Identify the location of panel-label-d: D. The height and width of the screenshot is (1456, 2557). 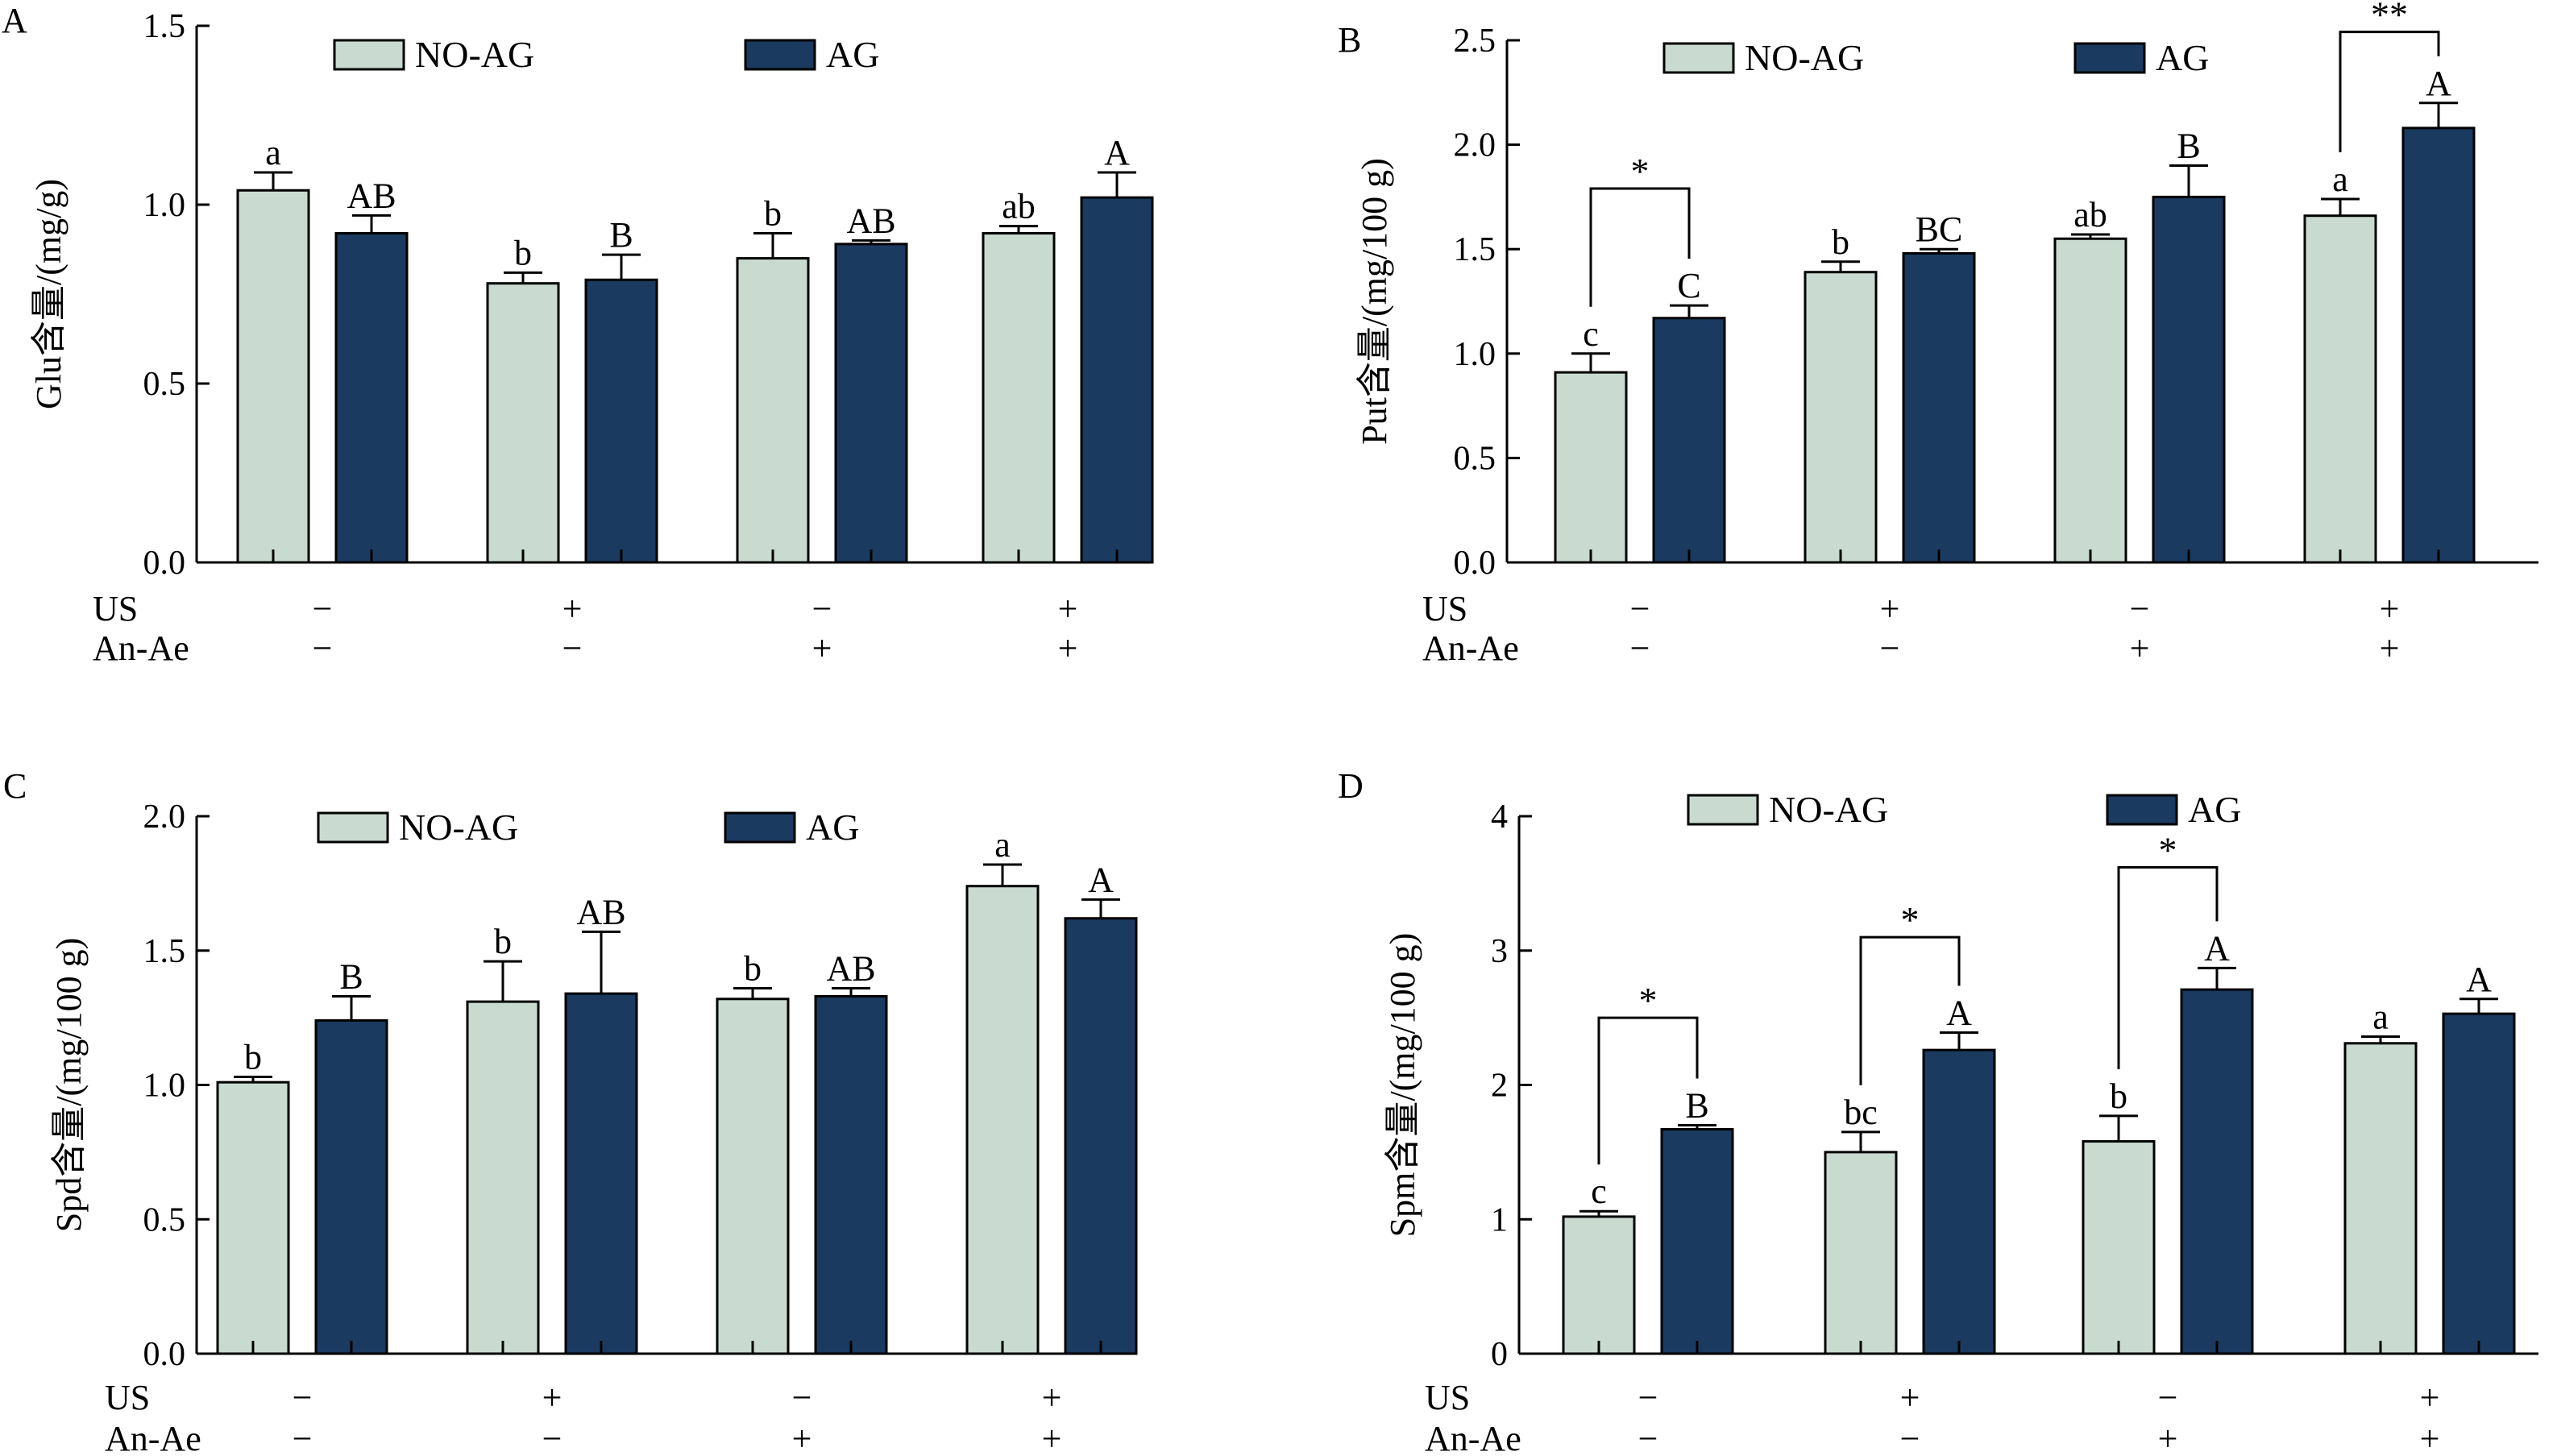
(1351, 786).